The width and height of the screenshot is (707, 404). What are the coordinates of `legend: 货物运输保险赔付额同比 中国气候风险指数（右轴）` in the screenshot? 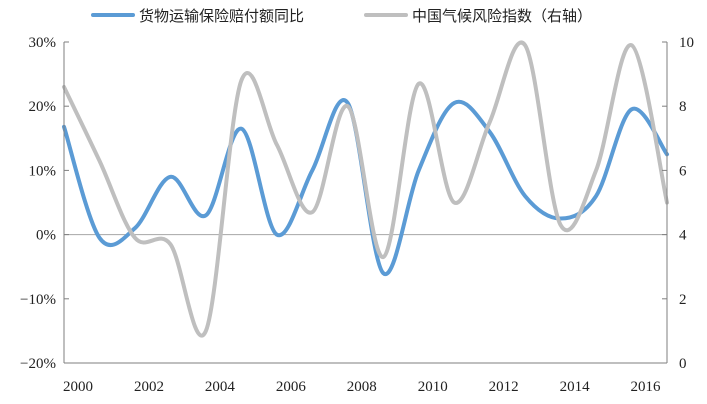 It's located at (341, 16).